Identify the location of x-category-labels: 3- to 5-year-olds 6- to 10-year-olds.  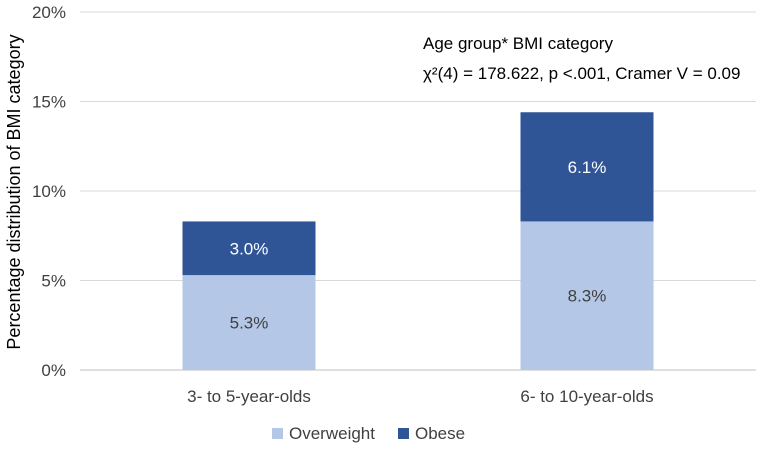
(420, 396).